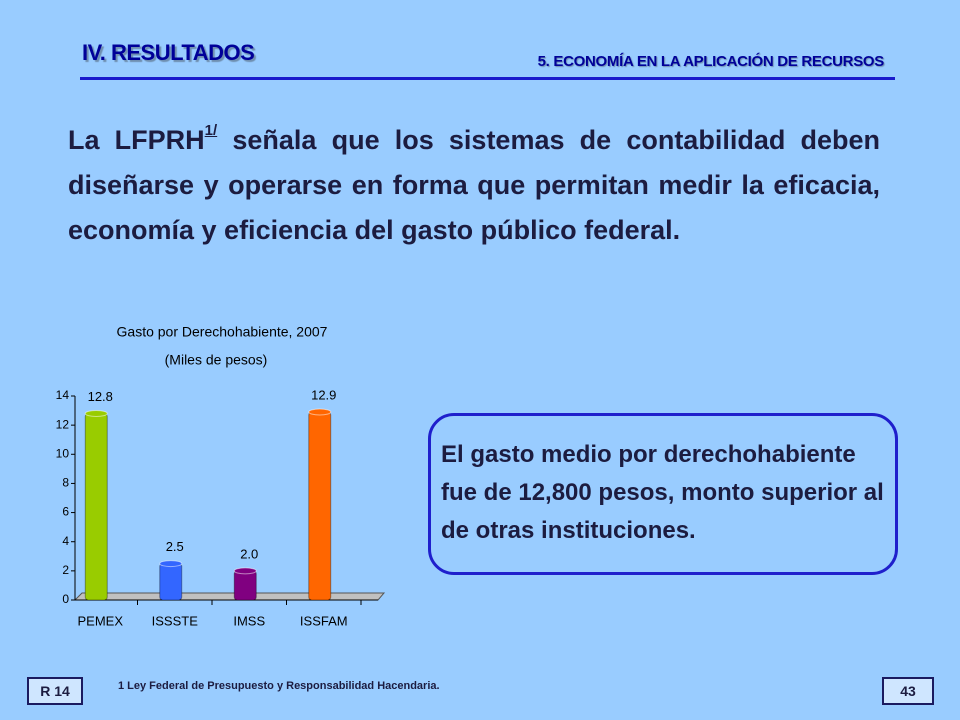  I want to click on y-tick-label: 2, so click(65, 570).